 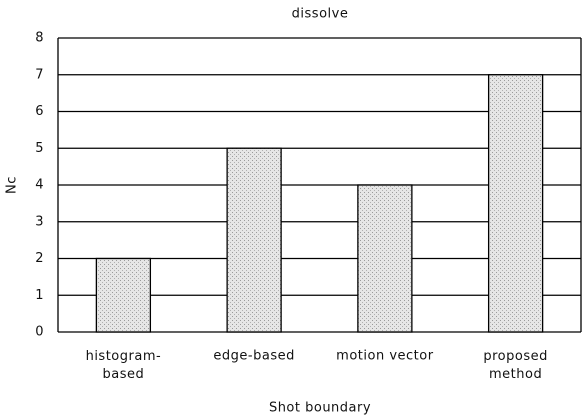 What do you see at coordinates (39, 295) in the screenshot?
I see `y-tick-label: 1` at bounding box center [39, 295].